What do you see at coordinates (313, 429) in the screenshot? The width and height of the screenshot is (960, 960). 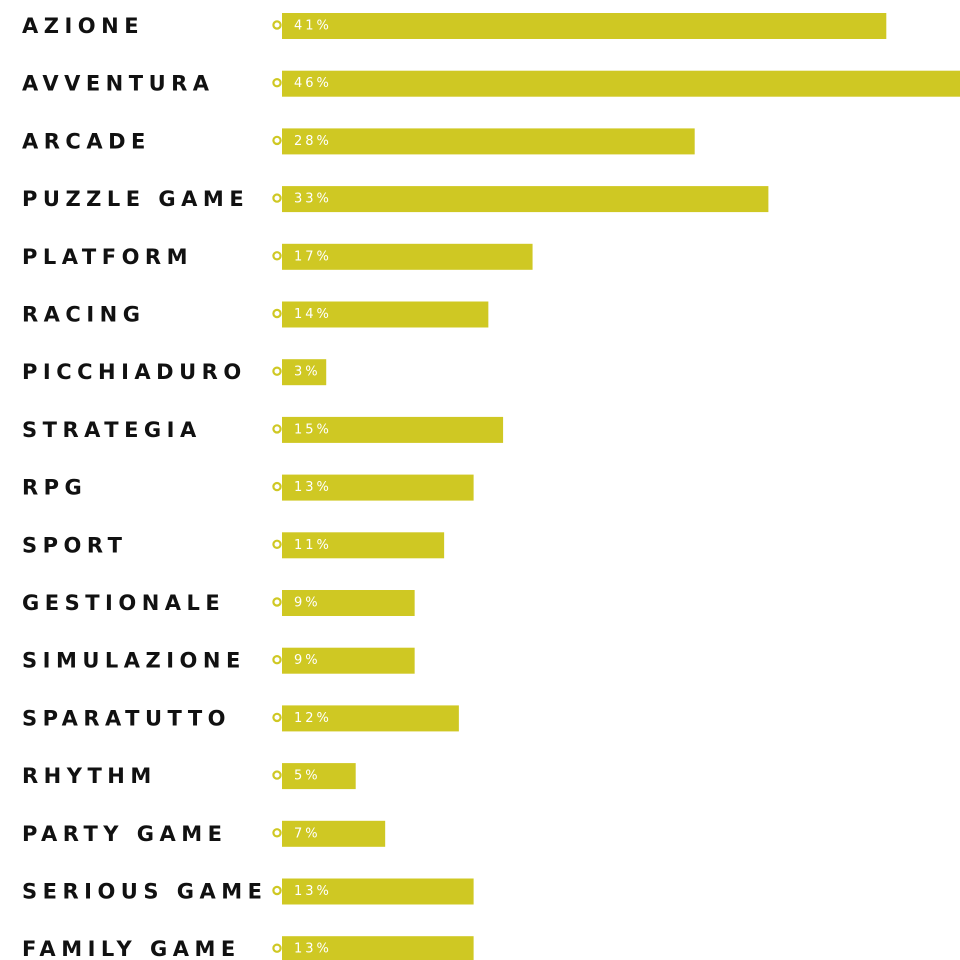 I see `value-label: 15%` at bounding box center [313, 429].